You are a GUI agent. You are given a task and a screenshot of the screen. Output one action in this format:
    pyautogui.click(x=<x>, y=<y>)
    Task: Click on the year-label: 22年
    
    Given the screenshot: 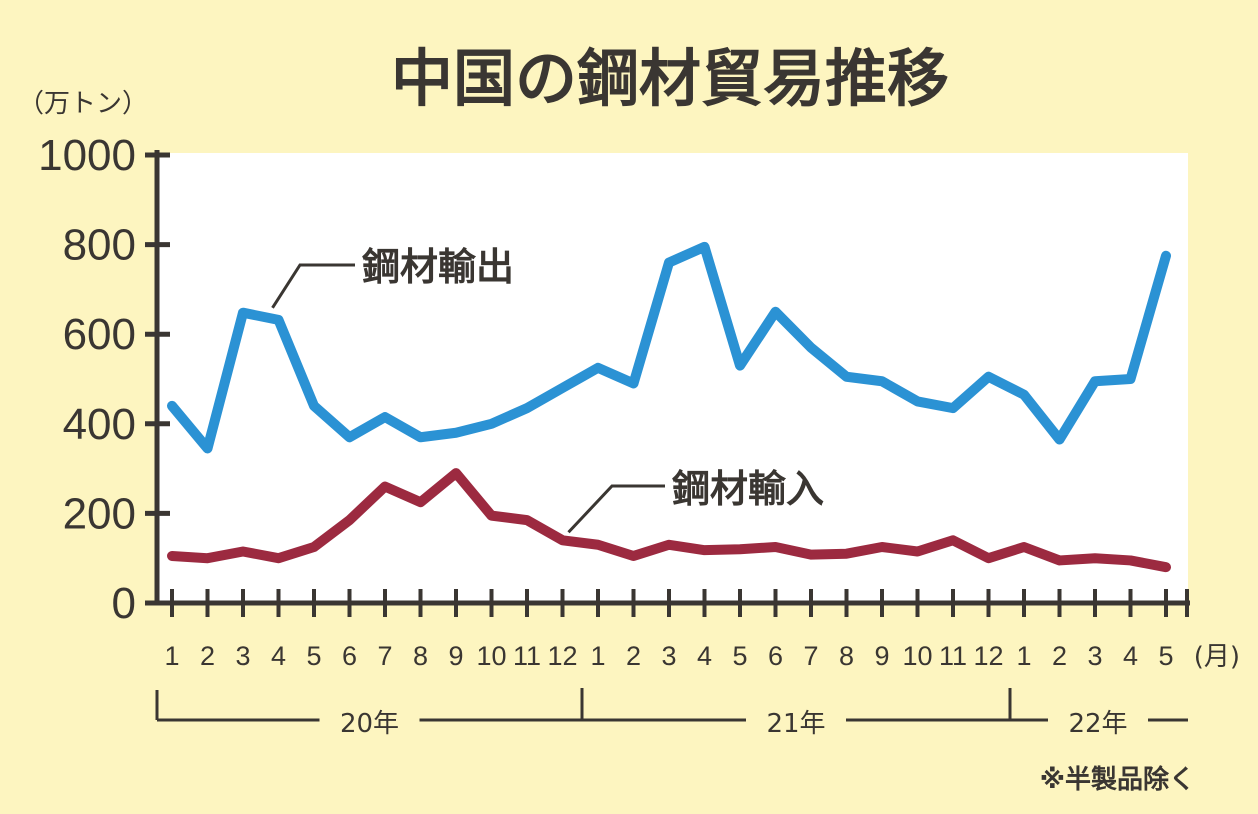 What is the action you would take?
    pyautogui.click(x=1097, y=724)
    